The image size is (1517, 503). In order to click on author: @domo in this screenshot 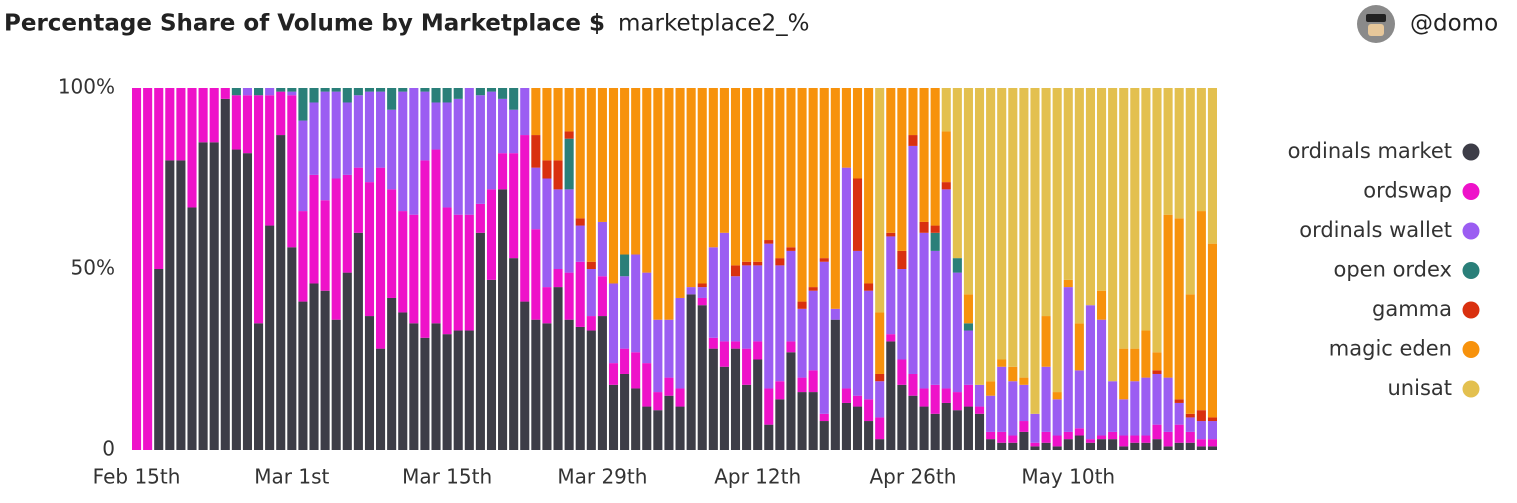, I will do `click(1454, 24)`.